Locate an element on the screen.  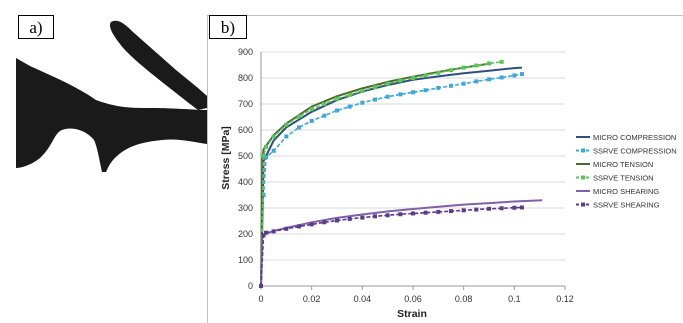
y-tick-label: 0 is located at coordinates (250, 286).